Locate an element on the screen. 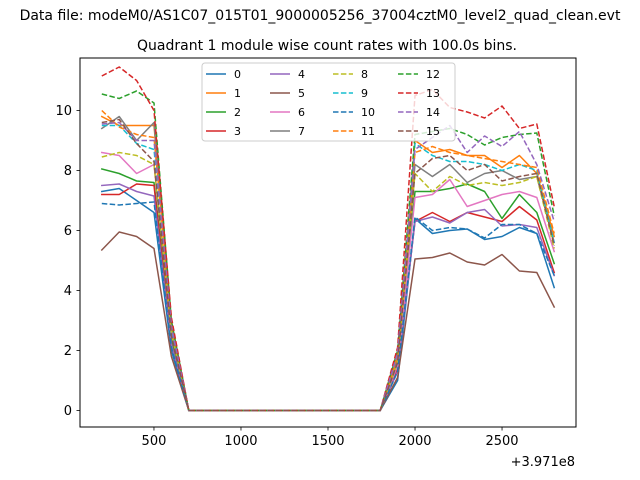 This screenshot has width=640, height=480. legend-label-9: 9 is located at coordinates (364, 93).